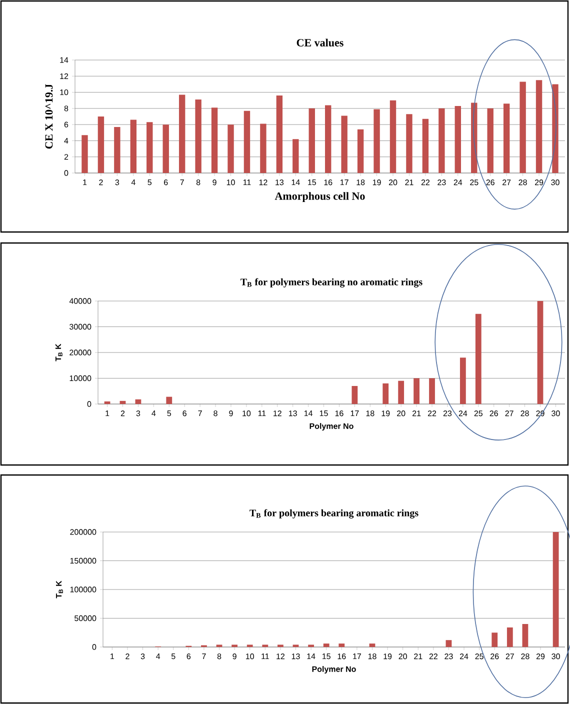 This screenshot has height=704, width=570. What do you see at coordinates (83, 589) in the screenshot?
I see `y-tick-label: 100000` at bounding box center [83, 589].